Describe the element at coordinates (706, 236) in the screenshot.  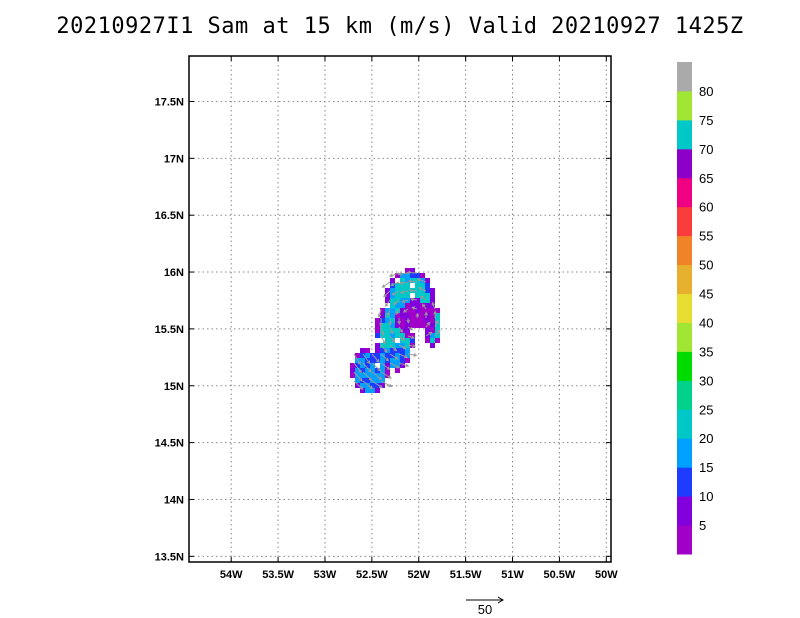
I see `colorbar-label-10: 55` at that location.